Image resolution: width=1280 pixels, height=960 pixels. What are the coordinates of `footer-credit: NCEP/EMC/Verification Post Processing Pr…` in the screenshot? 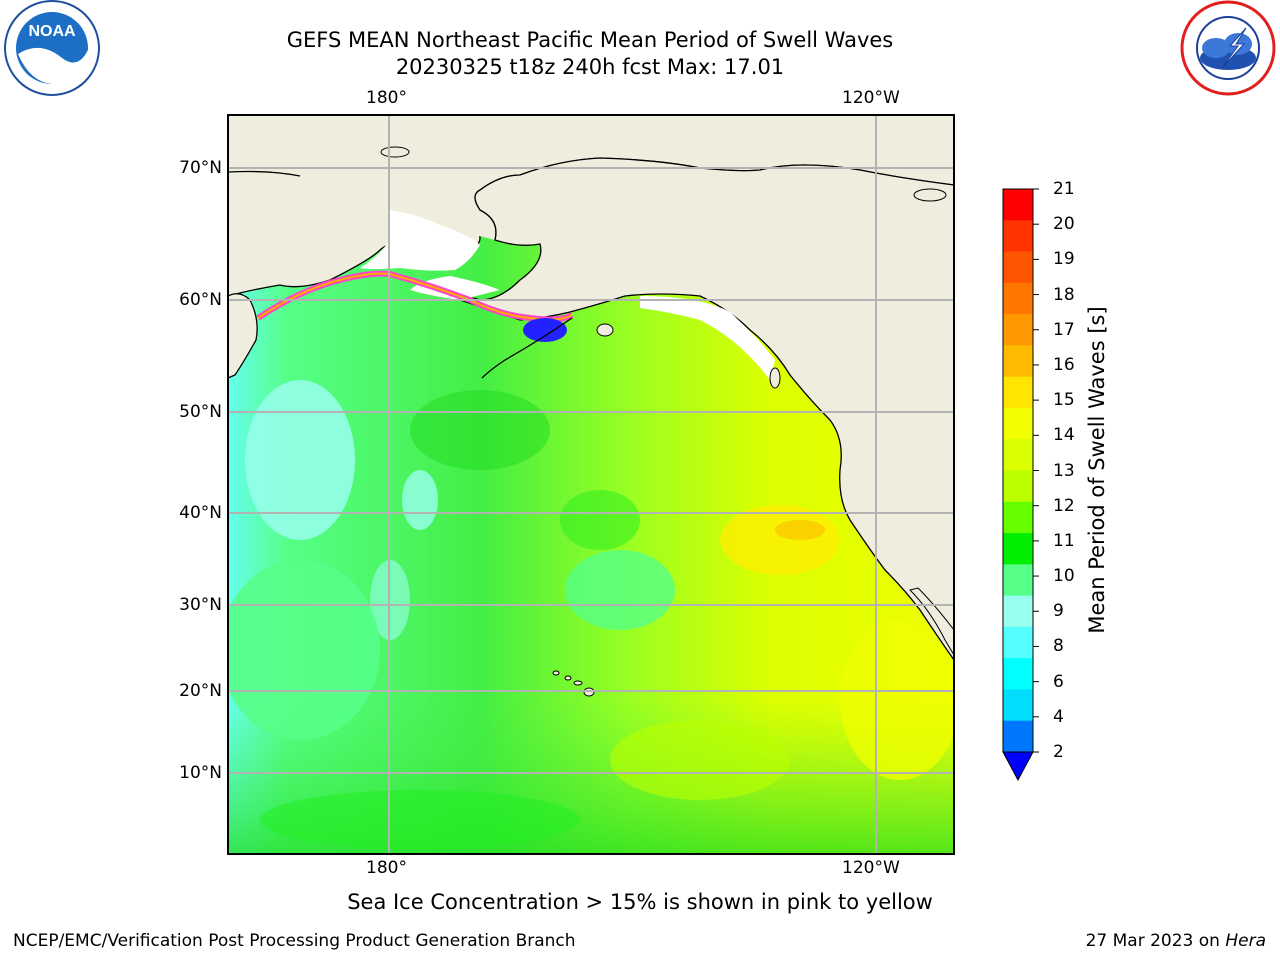 It's located at (294, 941).